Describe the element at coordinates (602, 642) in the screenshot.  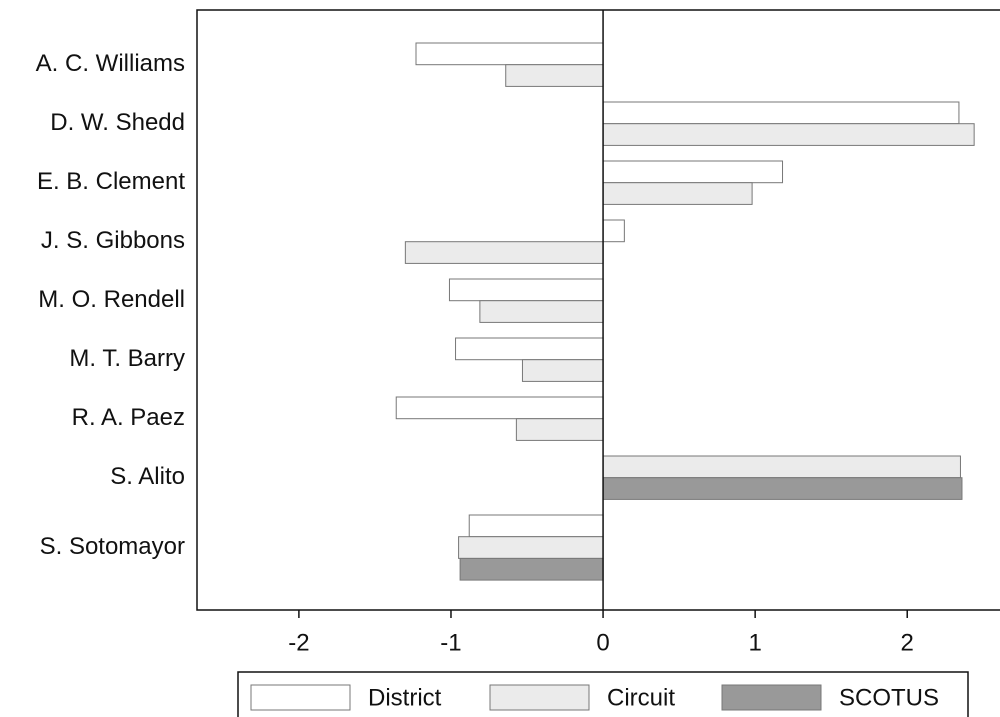
I see `x-tick-label: 0` at that location.